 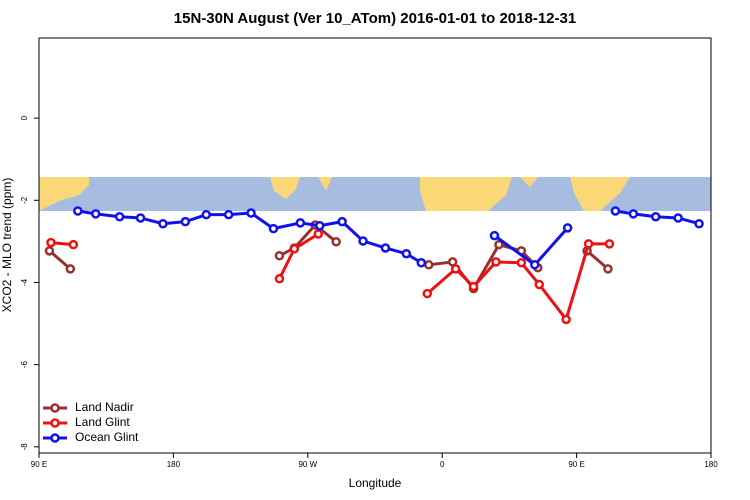 What do you see at coordinates (442, 464) in the screenshot?
I see `x-tick-label: 0` at bounding box center [442, 464].